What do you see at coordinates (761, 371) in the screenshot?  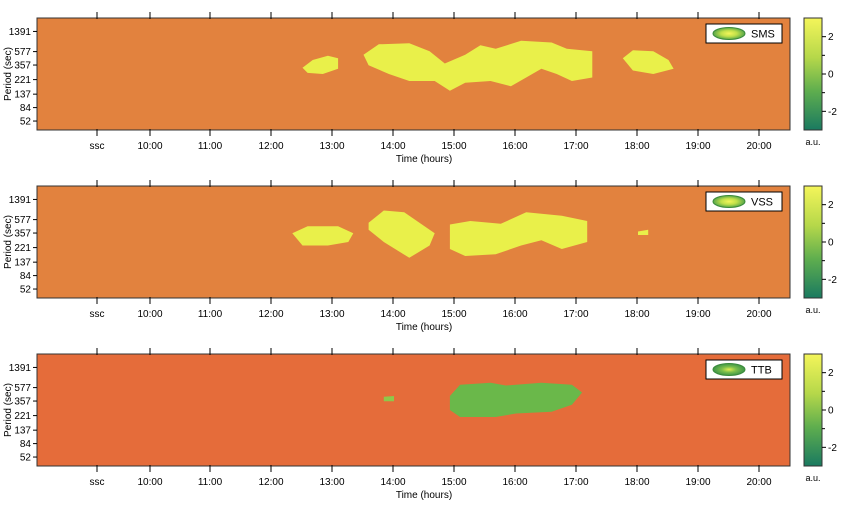 I see `legend-label: TTB` at bounding box center [761, 371].